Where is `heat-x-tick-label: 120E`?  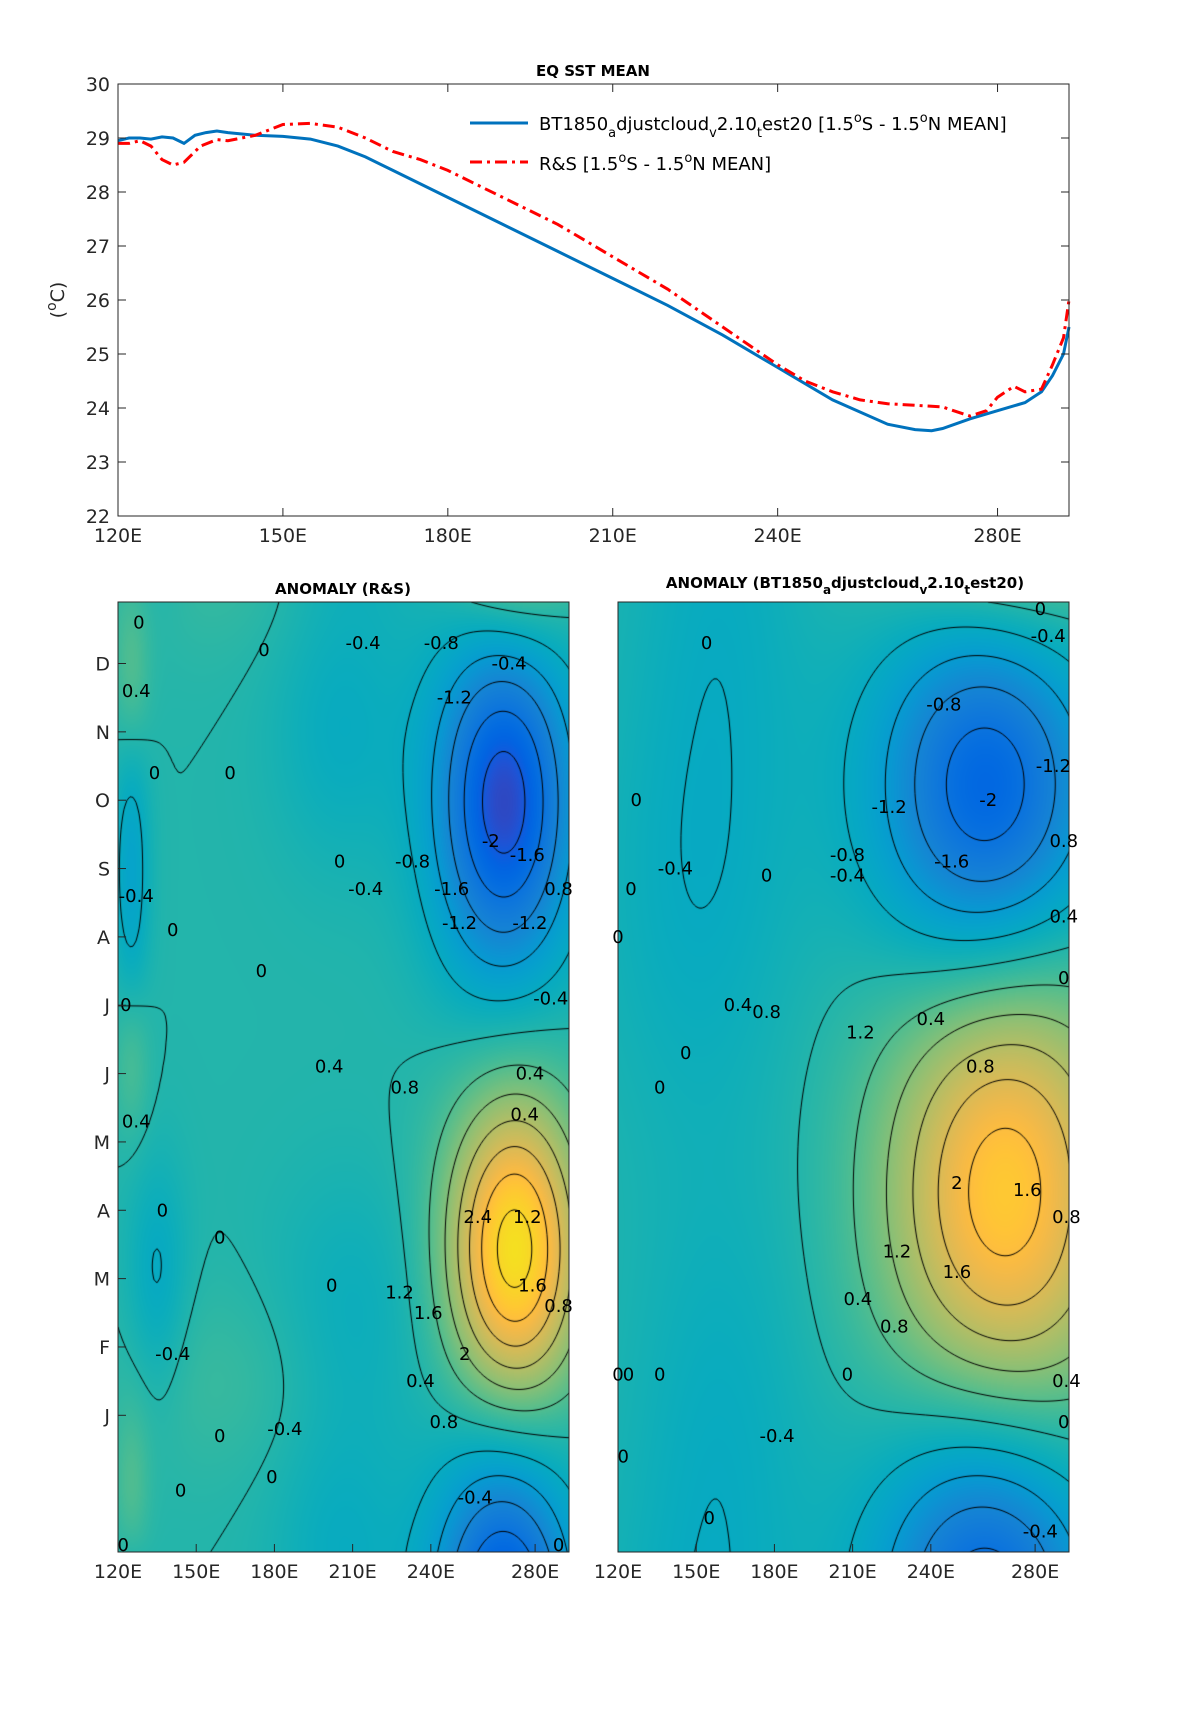 heat-x-tick-label: 120E is located at coordinates (118, 1572).